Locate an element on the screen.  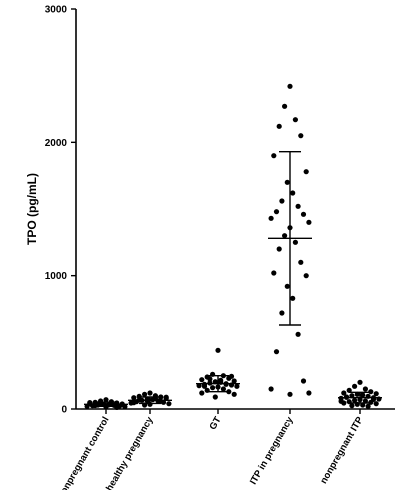
y-axis: 0 1000 2000 3000 TPO (pg/mL) is located at coordinates (51, 210).